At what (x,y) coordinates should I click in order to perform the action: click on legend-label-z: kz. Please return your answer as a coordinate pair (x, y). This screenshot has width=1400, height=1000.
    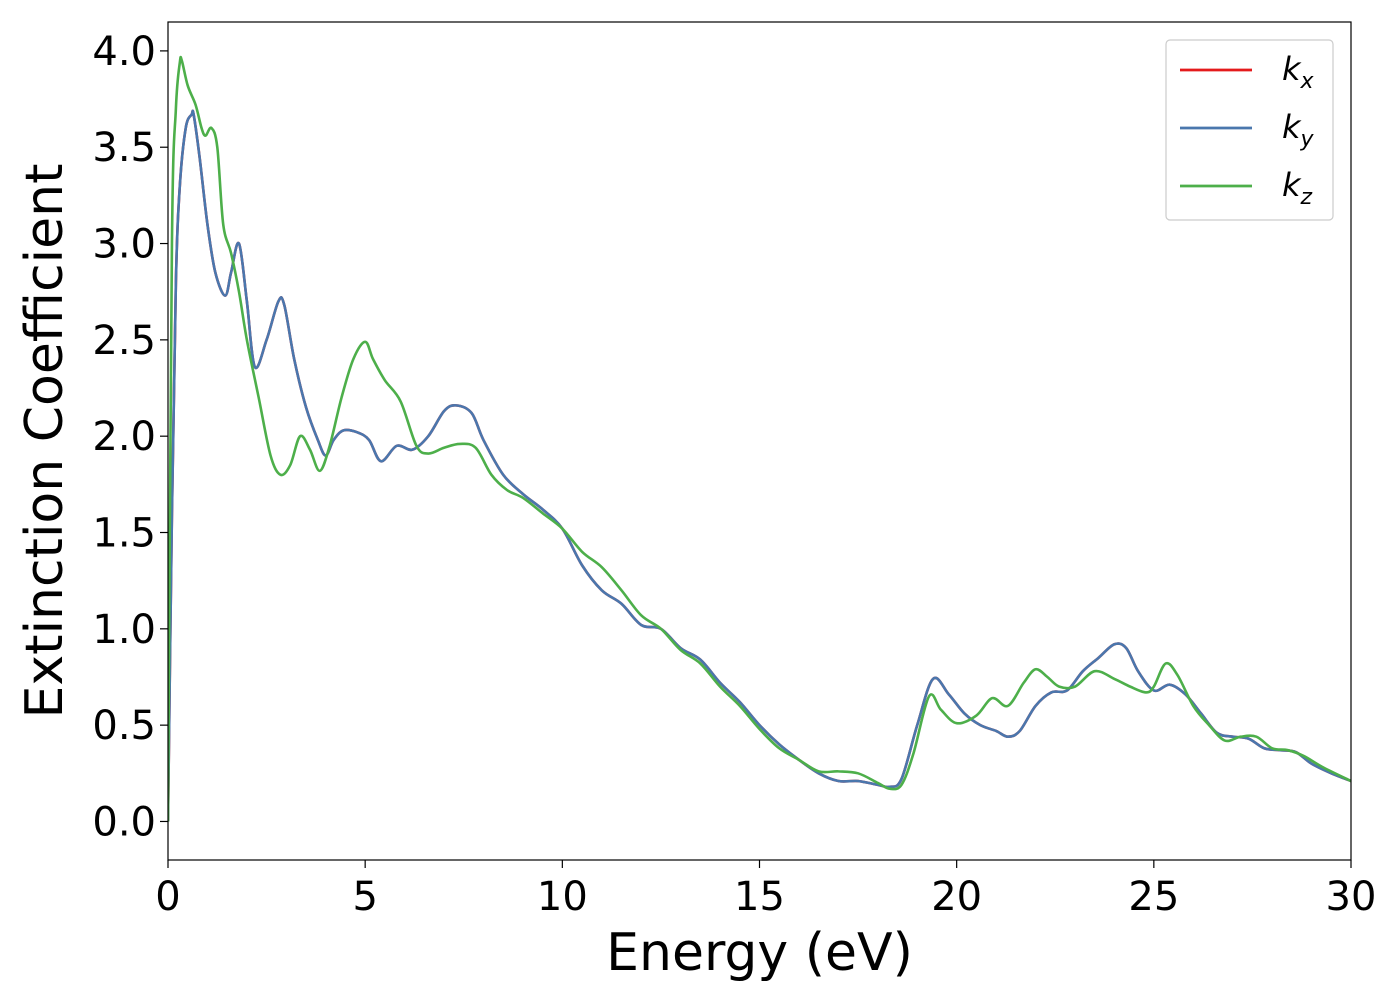
    Looking at the image, I should click on (1297, 188).